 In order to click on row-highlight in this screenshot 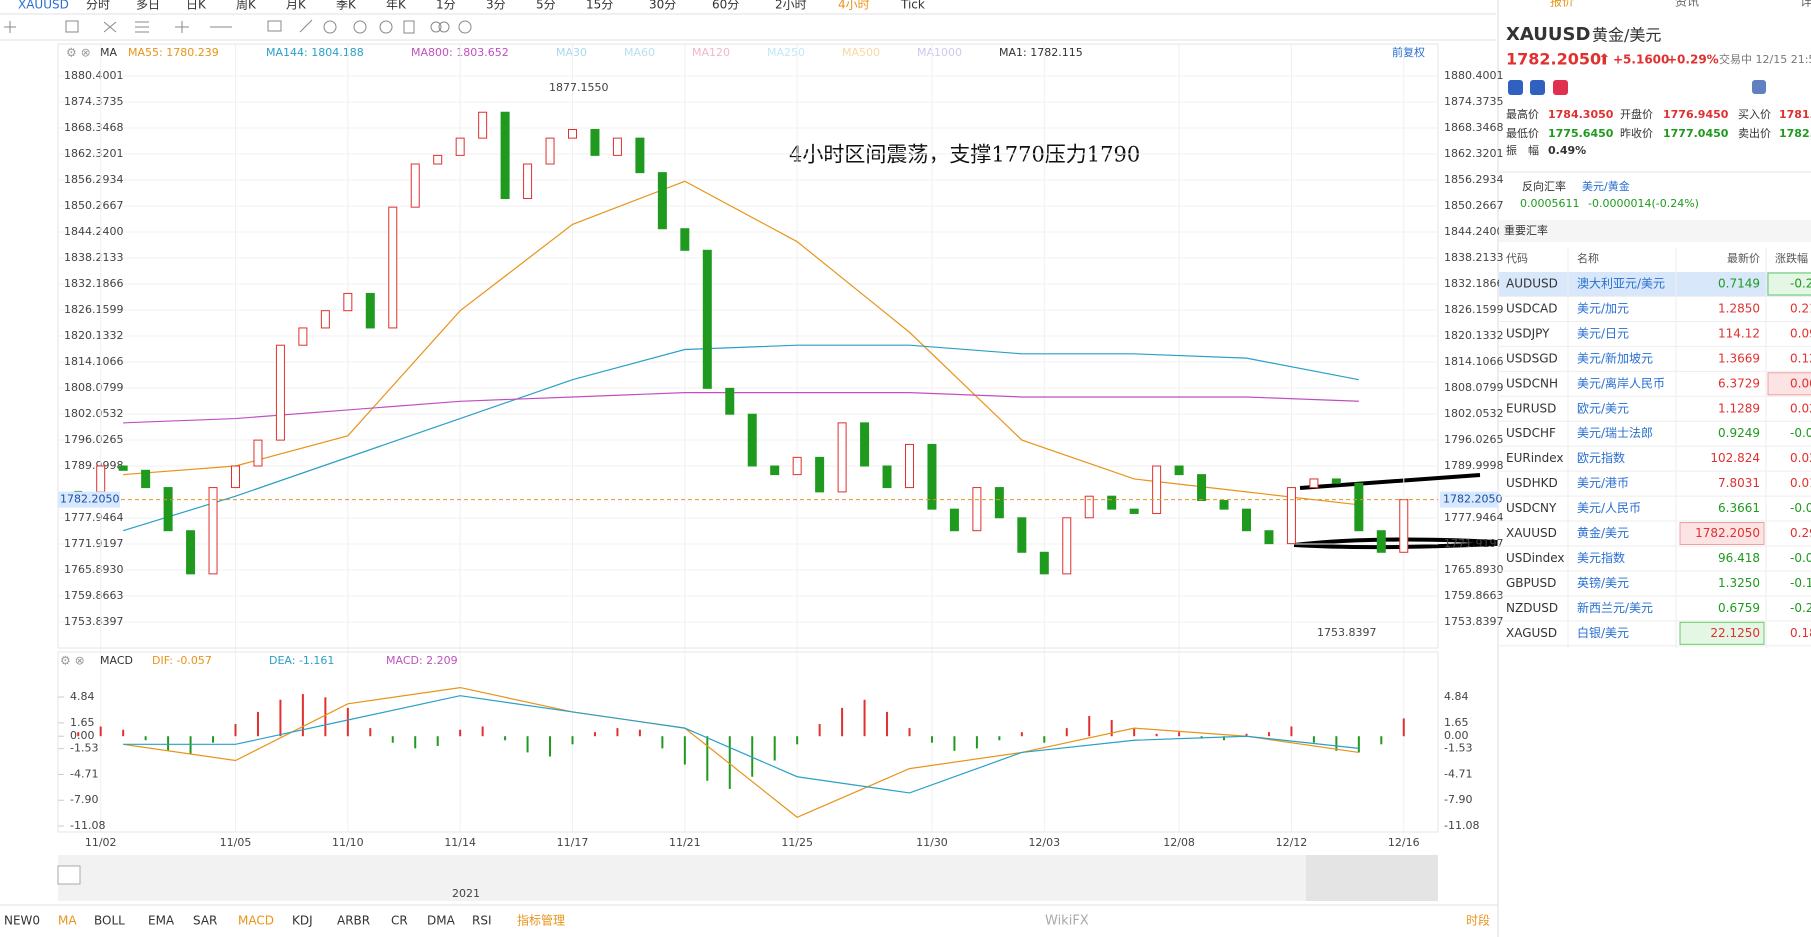, I will do `click(1655, 284)`.